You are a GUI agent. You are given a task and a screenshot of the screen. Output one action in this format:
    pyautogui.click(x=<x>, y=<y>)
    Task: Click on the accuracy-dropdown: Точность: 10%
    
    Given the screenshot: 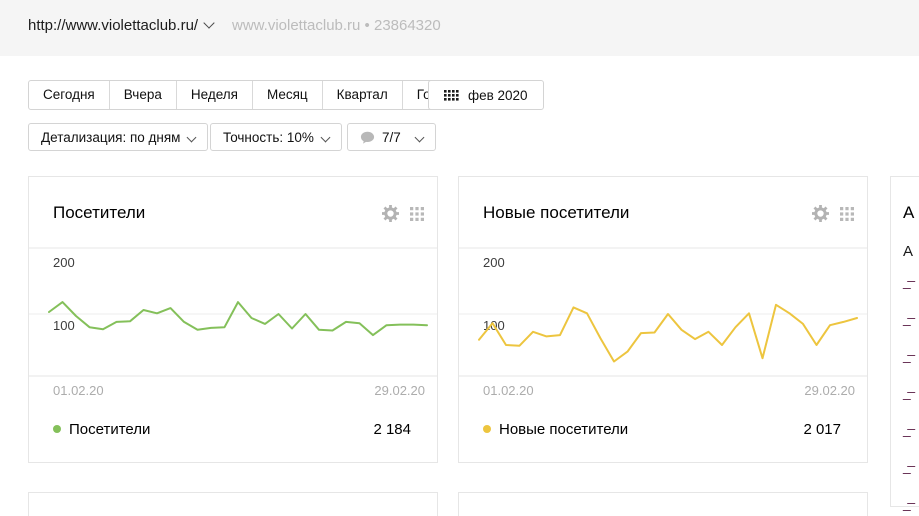 What is the action you would take?
    pyautogui.click(x=276, y=137)
    